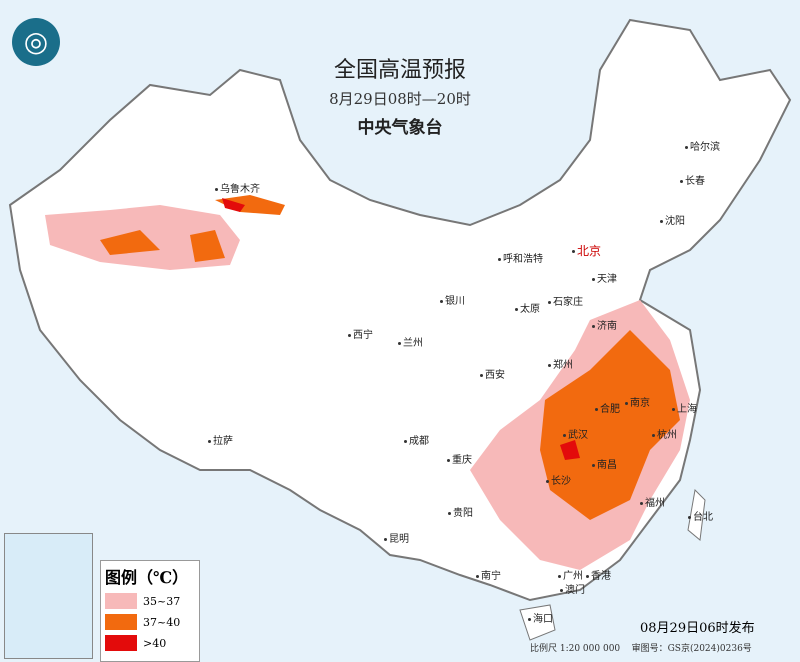 The width and height of the screenshot is (800, 662). What do you see at coordinates (162, 622) in the screenshot?
I see `legend-label: 37~40` at bounding box center [162, 622].